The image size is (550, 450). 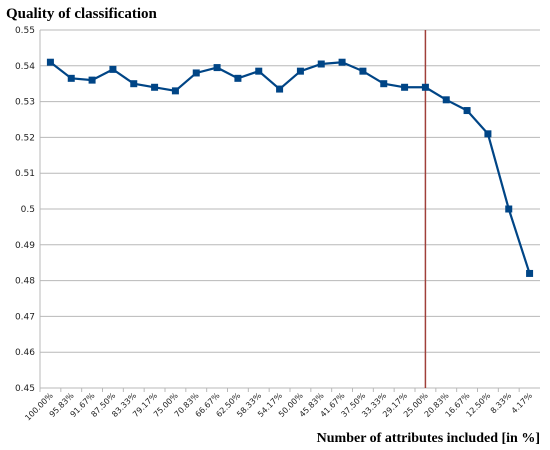 What do you see at coordinates (25, 67) in the screenshot?
I see `y-tick-label: 0.54` at bounding box center [25, 67].